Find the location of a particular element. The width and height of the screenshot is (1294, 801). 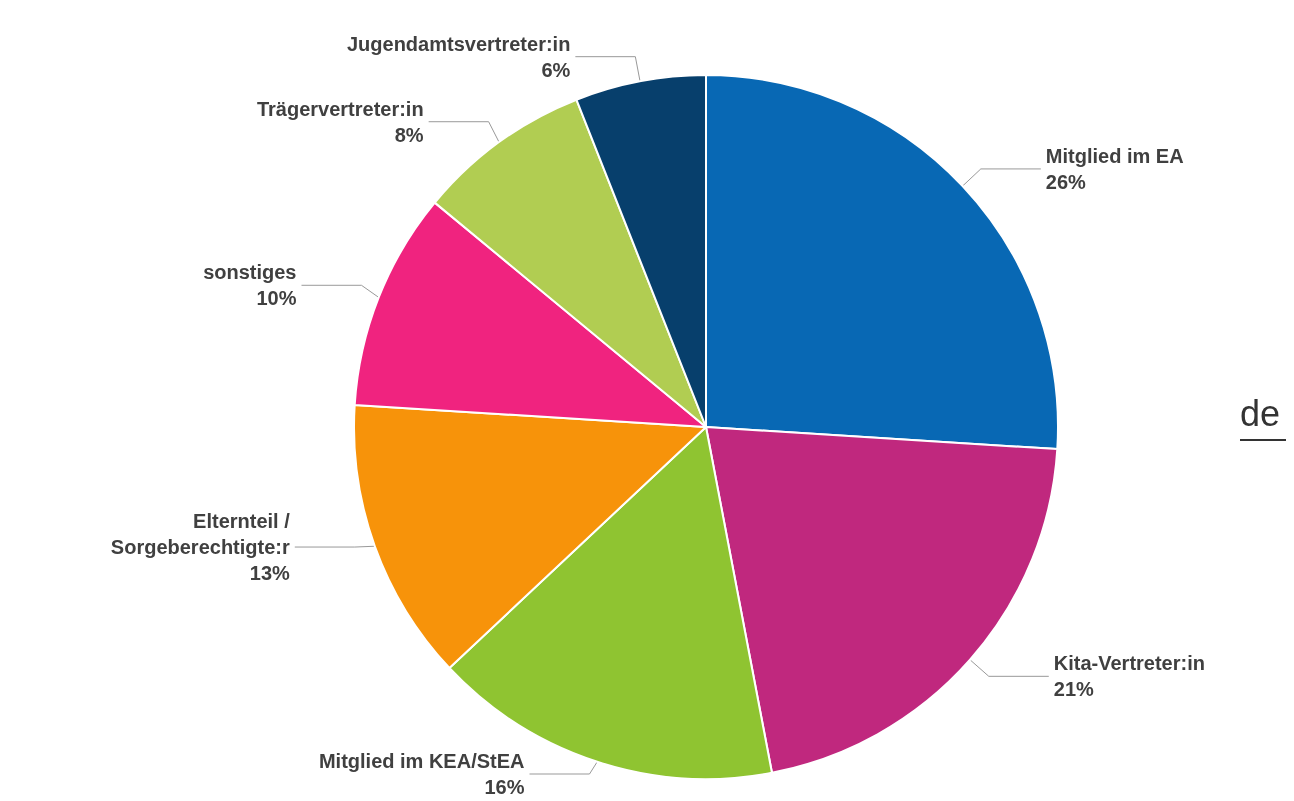

data-label: 16% is located at coordinates (504, 787).